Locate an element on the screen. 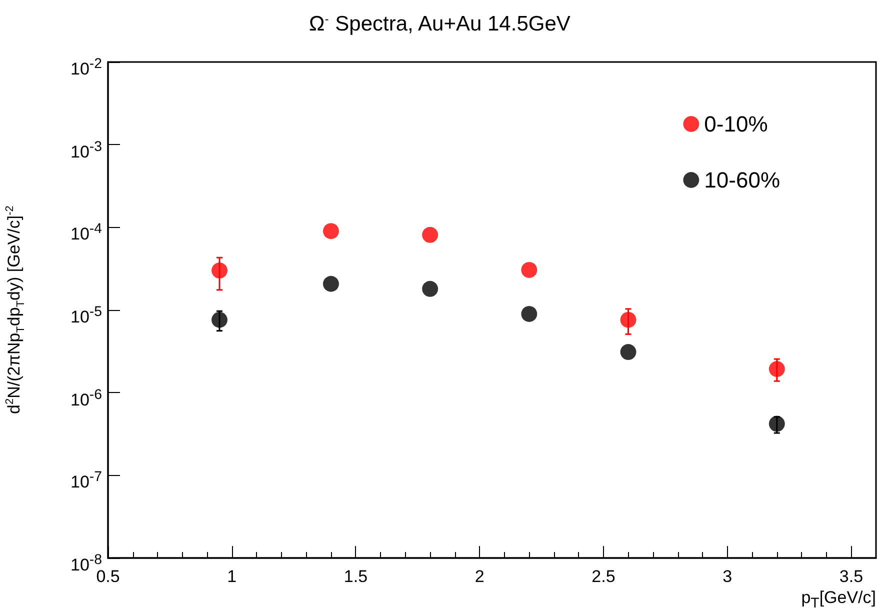  chart-title: Ω- Spectra, Au+Au 14.5GeV is located at coordinates (439, 24).